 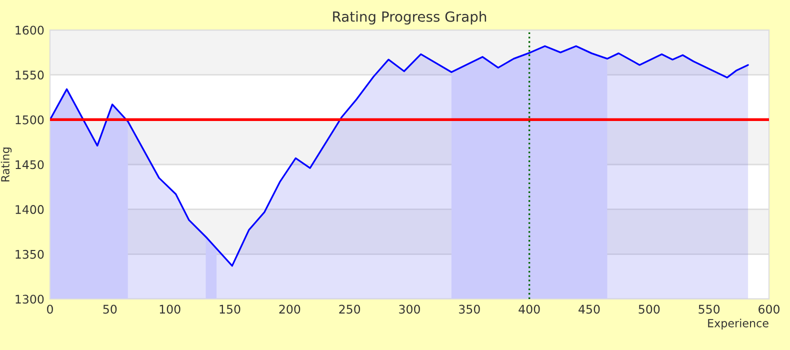 I want to click on x-axis-title: Experience, so click(x=738, y=324).